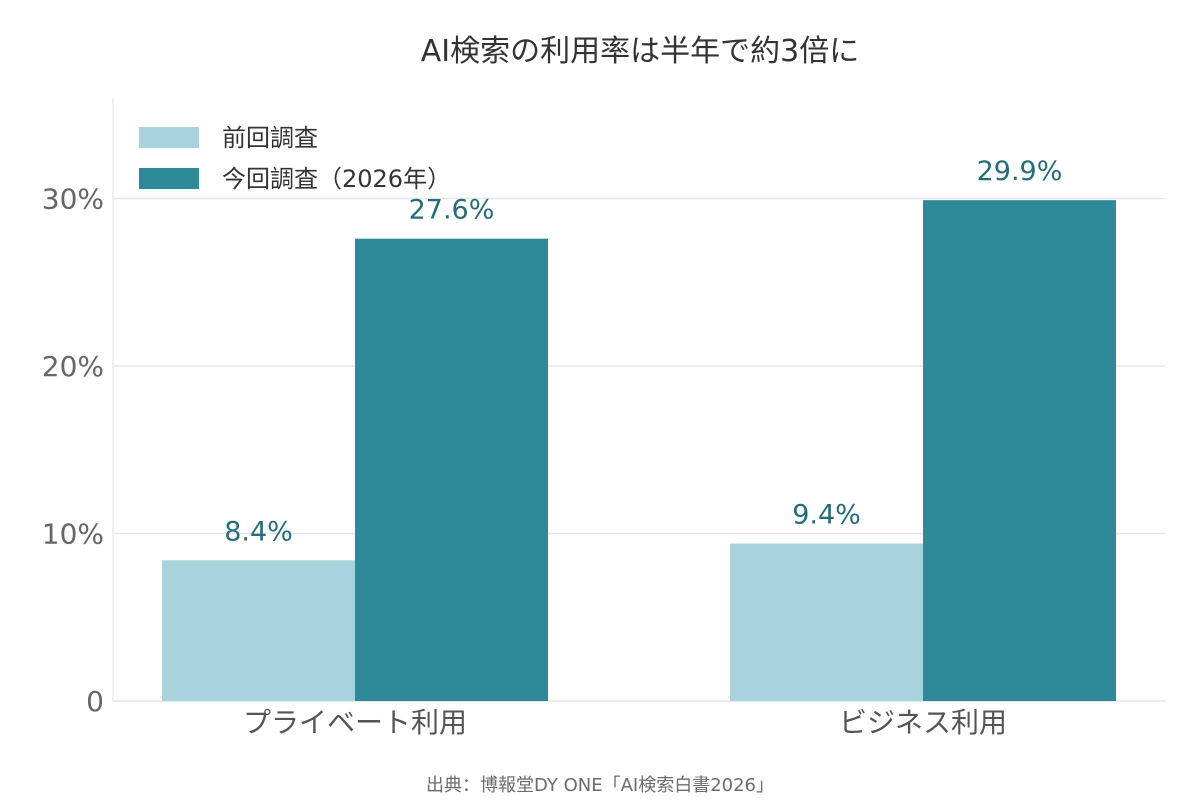  What do you see at coordinates (452, 210) in the screenshot?
I see `data-label: 27.6%` at bounding box center [452, 210].